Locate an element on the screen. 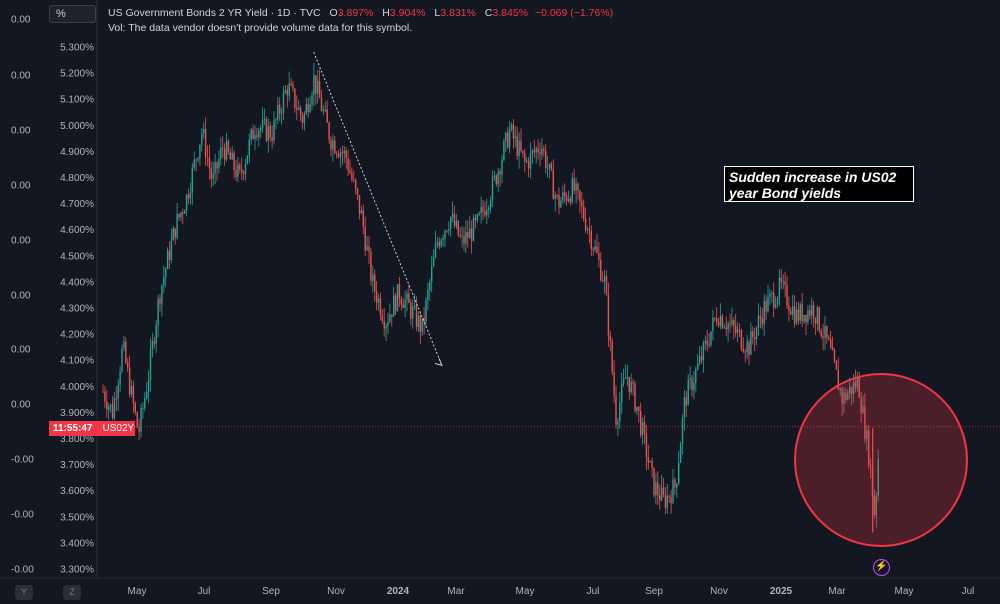  x-tick-label: Nov is located at coordinates (719, 591).